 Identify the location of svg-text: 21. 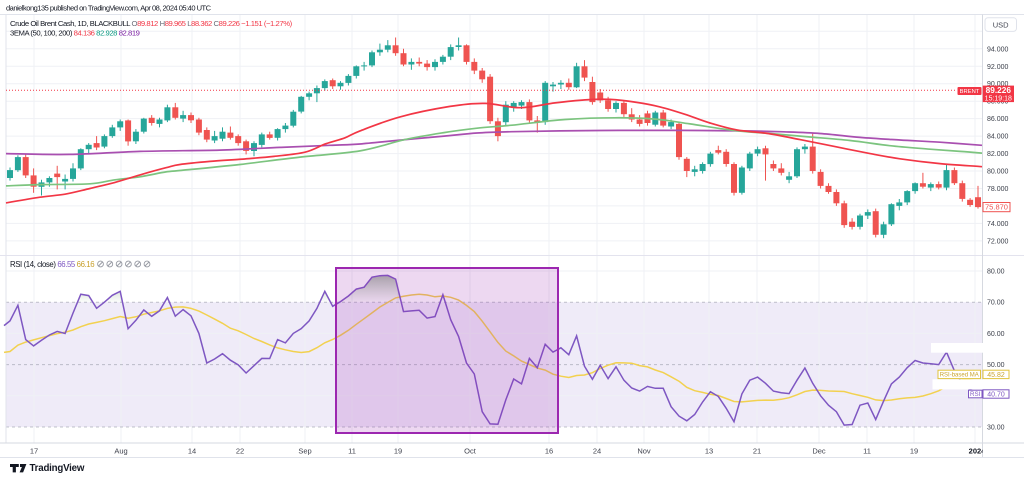
(757, 451).